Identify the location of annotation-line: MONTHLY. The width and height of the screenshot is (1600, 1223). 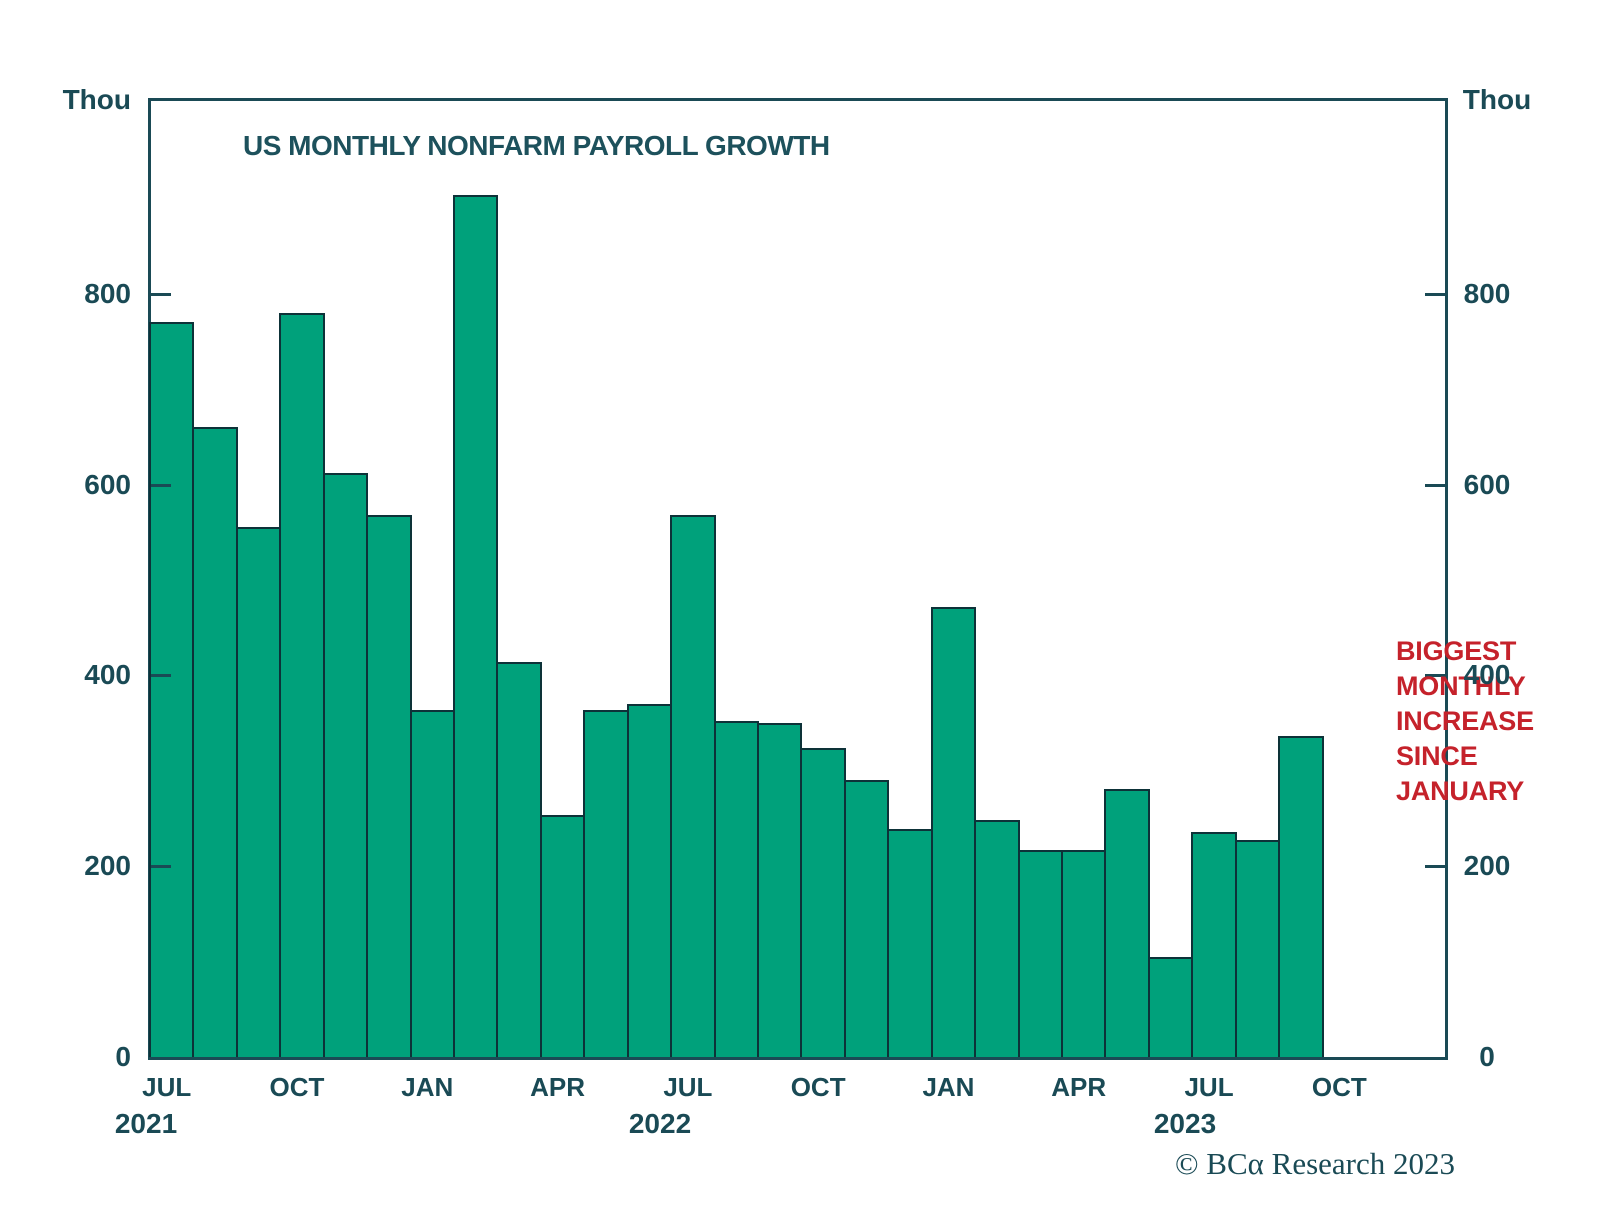
(1461, 686).